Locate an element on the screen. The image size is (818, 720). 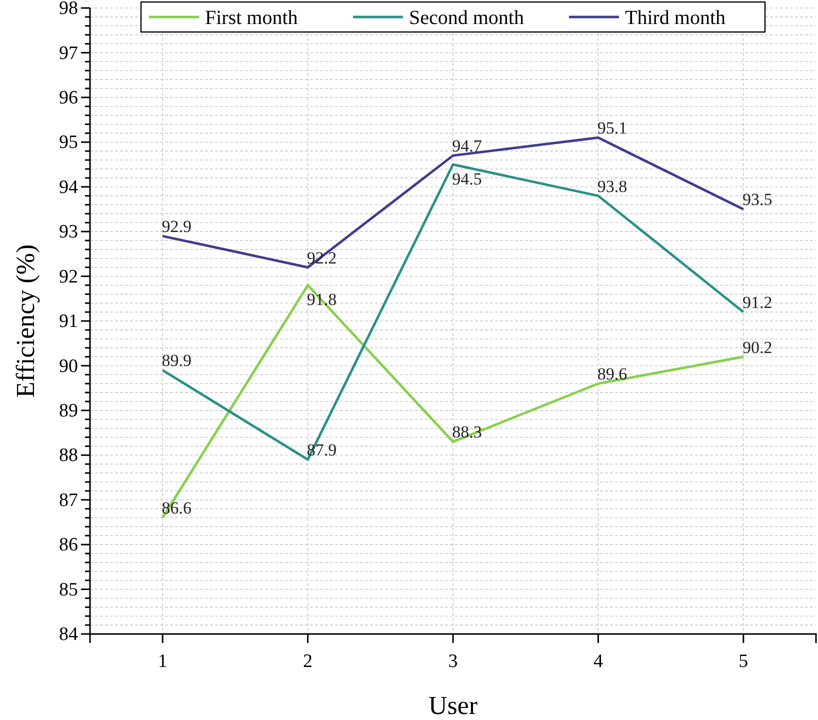
y-tick-label: 98 is located at coordinates (68, 10).